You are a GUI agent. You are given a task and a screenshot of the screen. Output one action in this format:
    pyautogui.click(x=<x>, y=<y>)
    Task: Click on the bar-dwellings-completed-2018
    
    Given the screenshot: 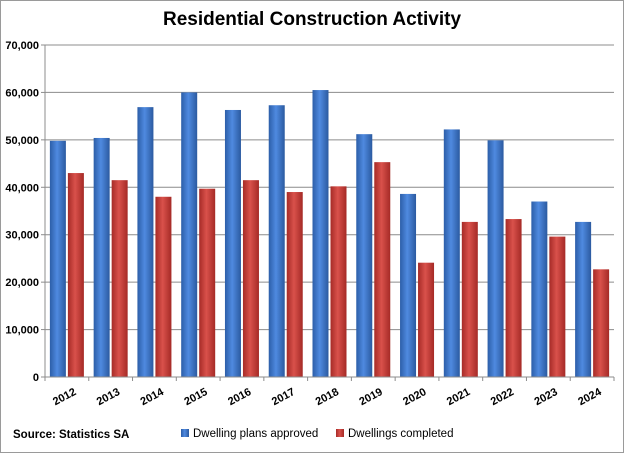 What is the action you would take?
    pyautogui.click(x=338, y=281)
    